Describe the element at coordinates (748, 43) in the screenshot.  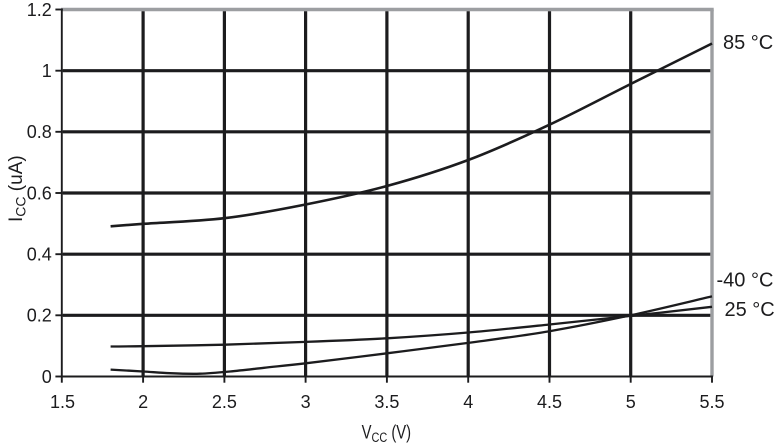
I see `svg-text: 85 °C` at that location.